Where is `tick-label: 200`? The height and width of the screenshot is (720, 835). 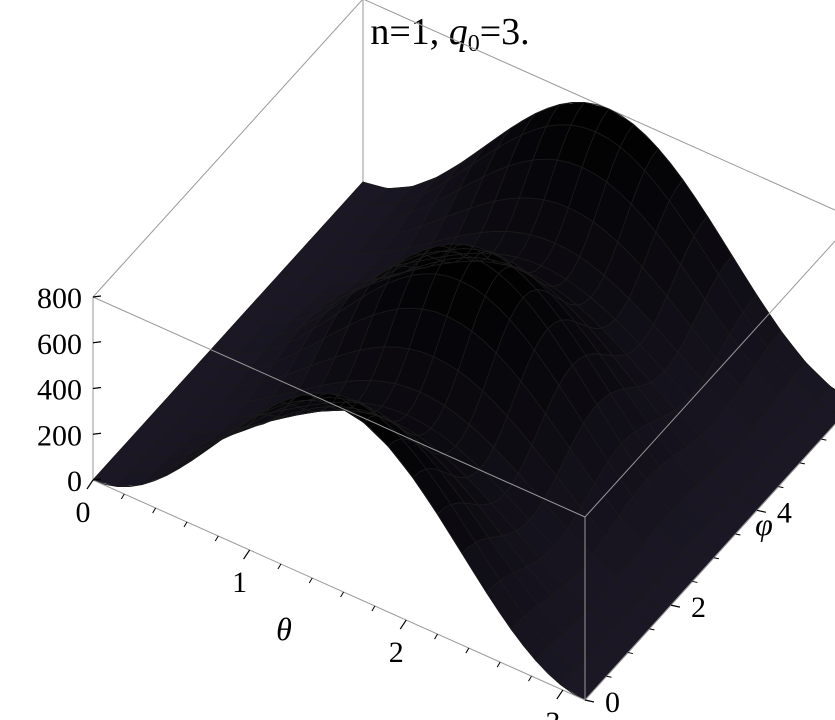
tick-label: 200 is located at coordinates (59, 435).